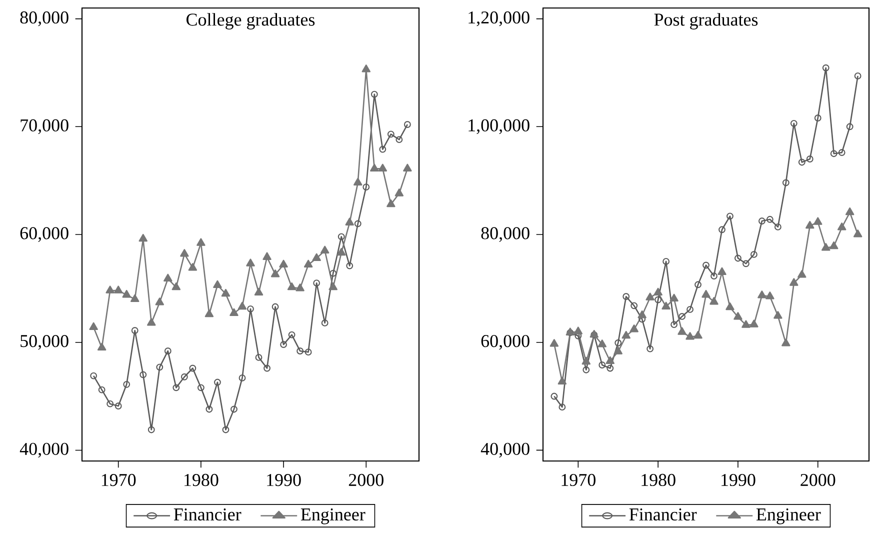 The image size is (877, 536). I want to click on chart-title: Post graduates, so click(706, 21).